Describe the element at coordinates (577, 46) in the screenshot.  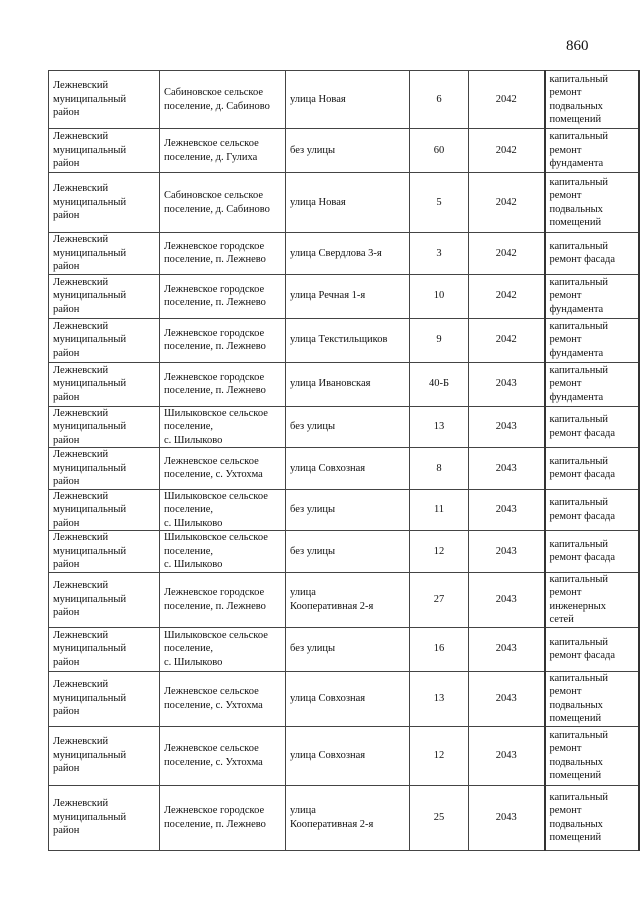
I see `page-number: 860` at that location.